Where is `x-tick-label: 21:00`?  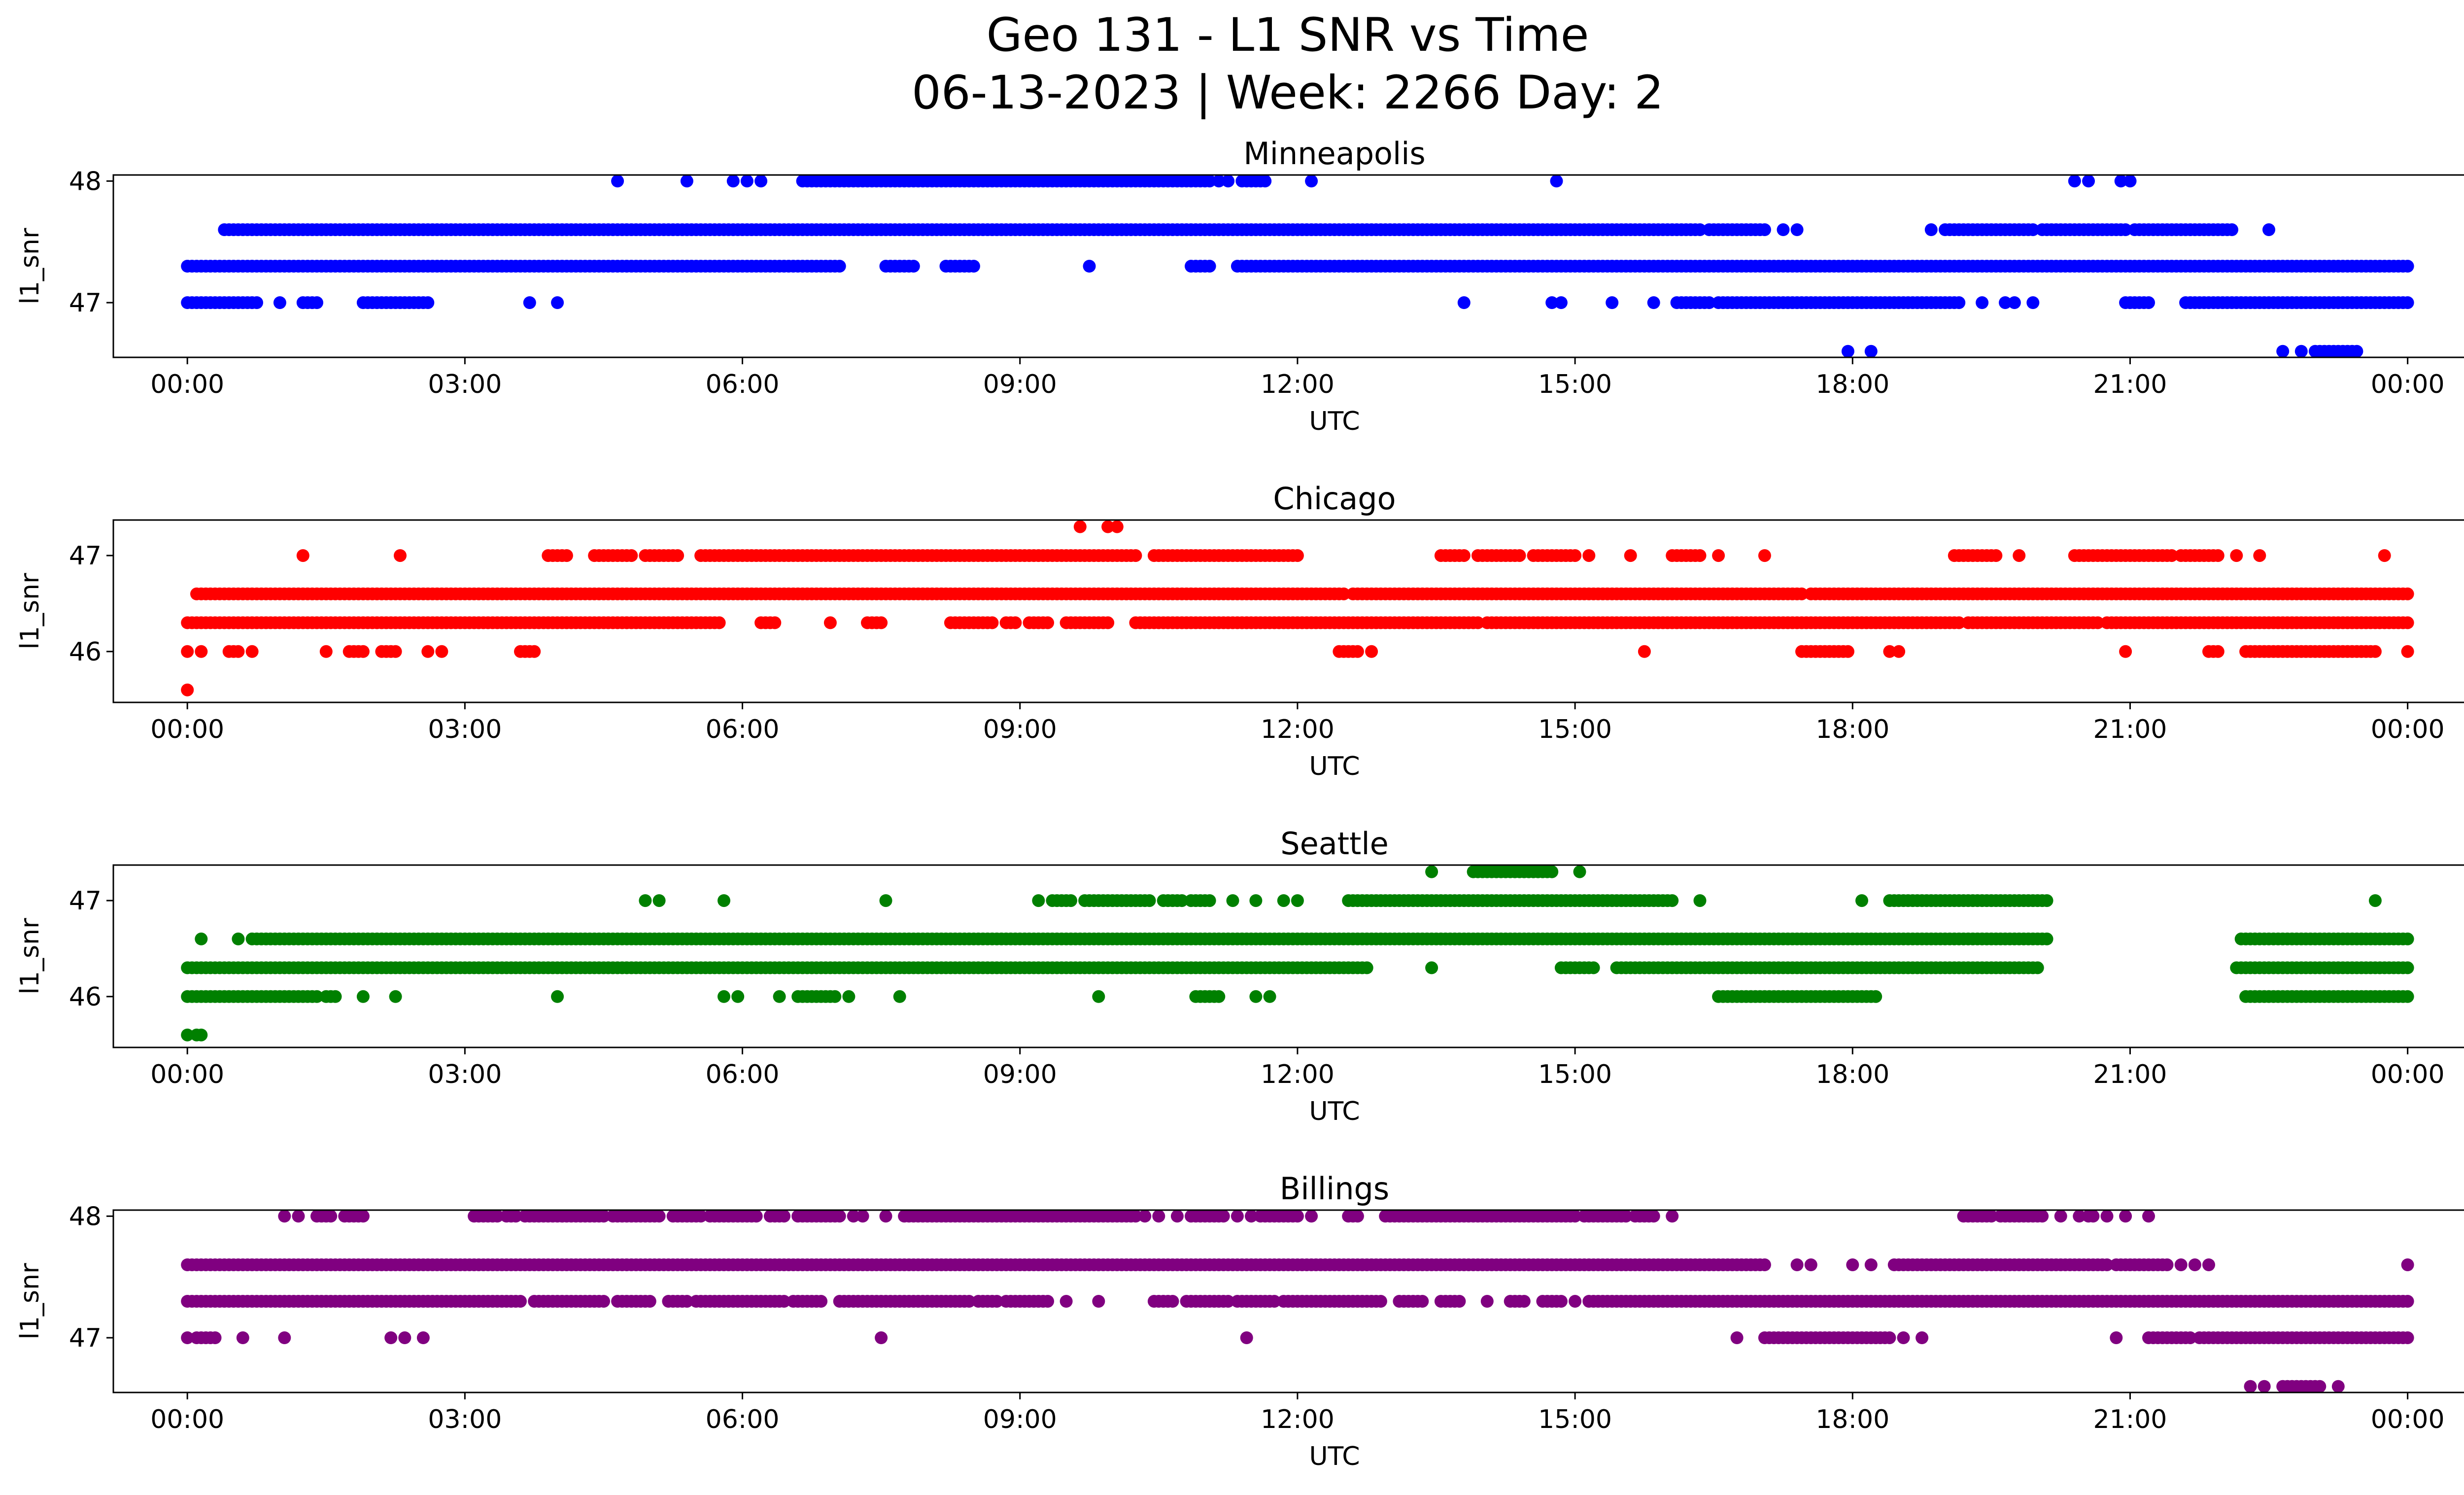 x-tick-label: 21:00 is located at coordinates (2130, 384).